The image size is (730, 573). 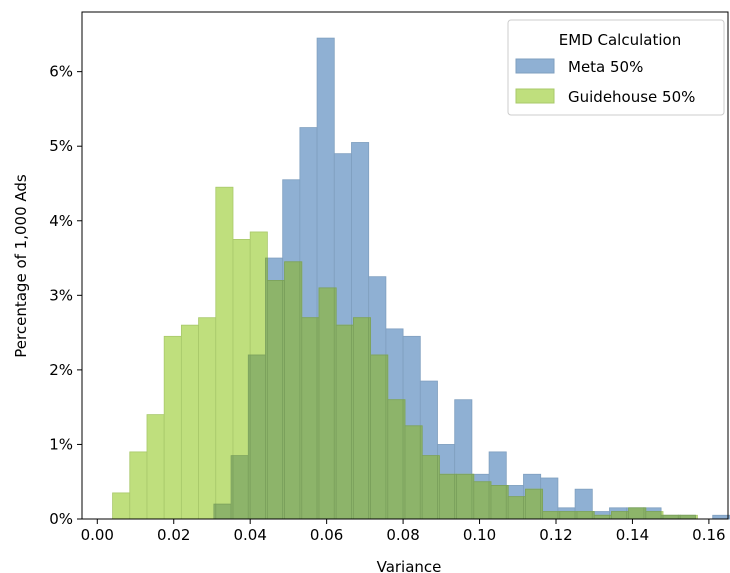 What do you see at coordinates (61, 221) in the screenshot?
I see `y-tick-label: 4%` at bounding box center [61, 221].